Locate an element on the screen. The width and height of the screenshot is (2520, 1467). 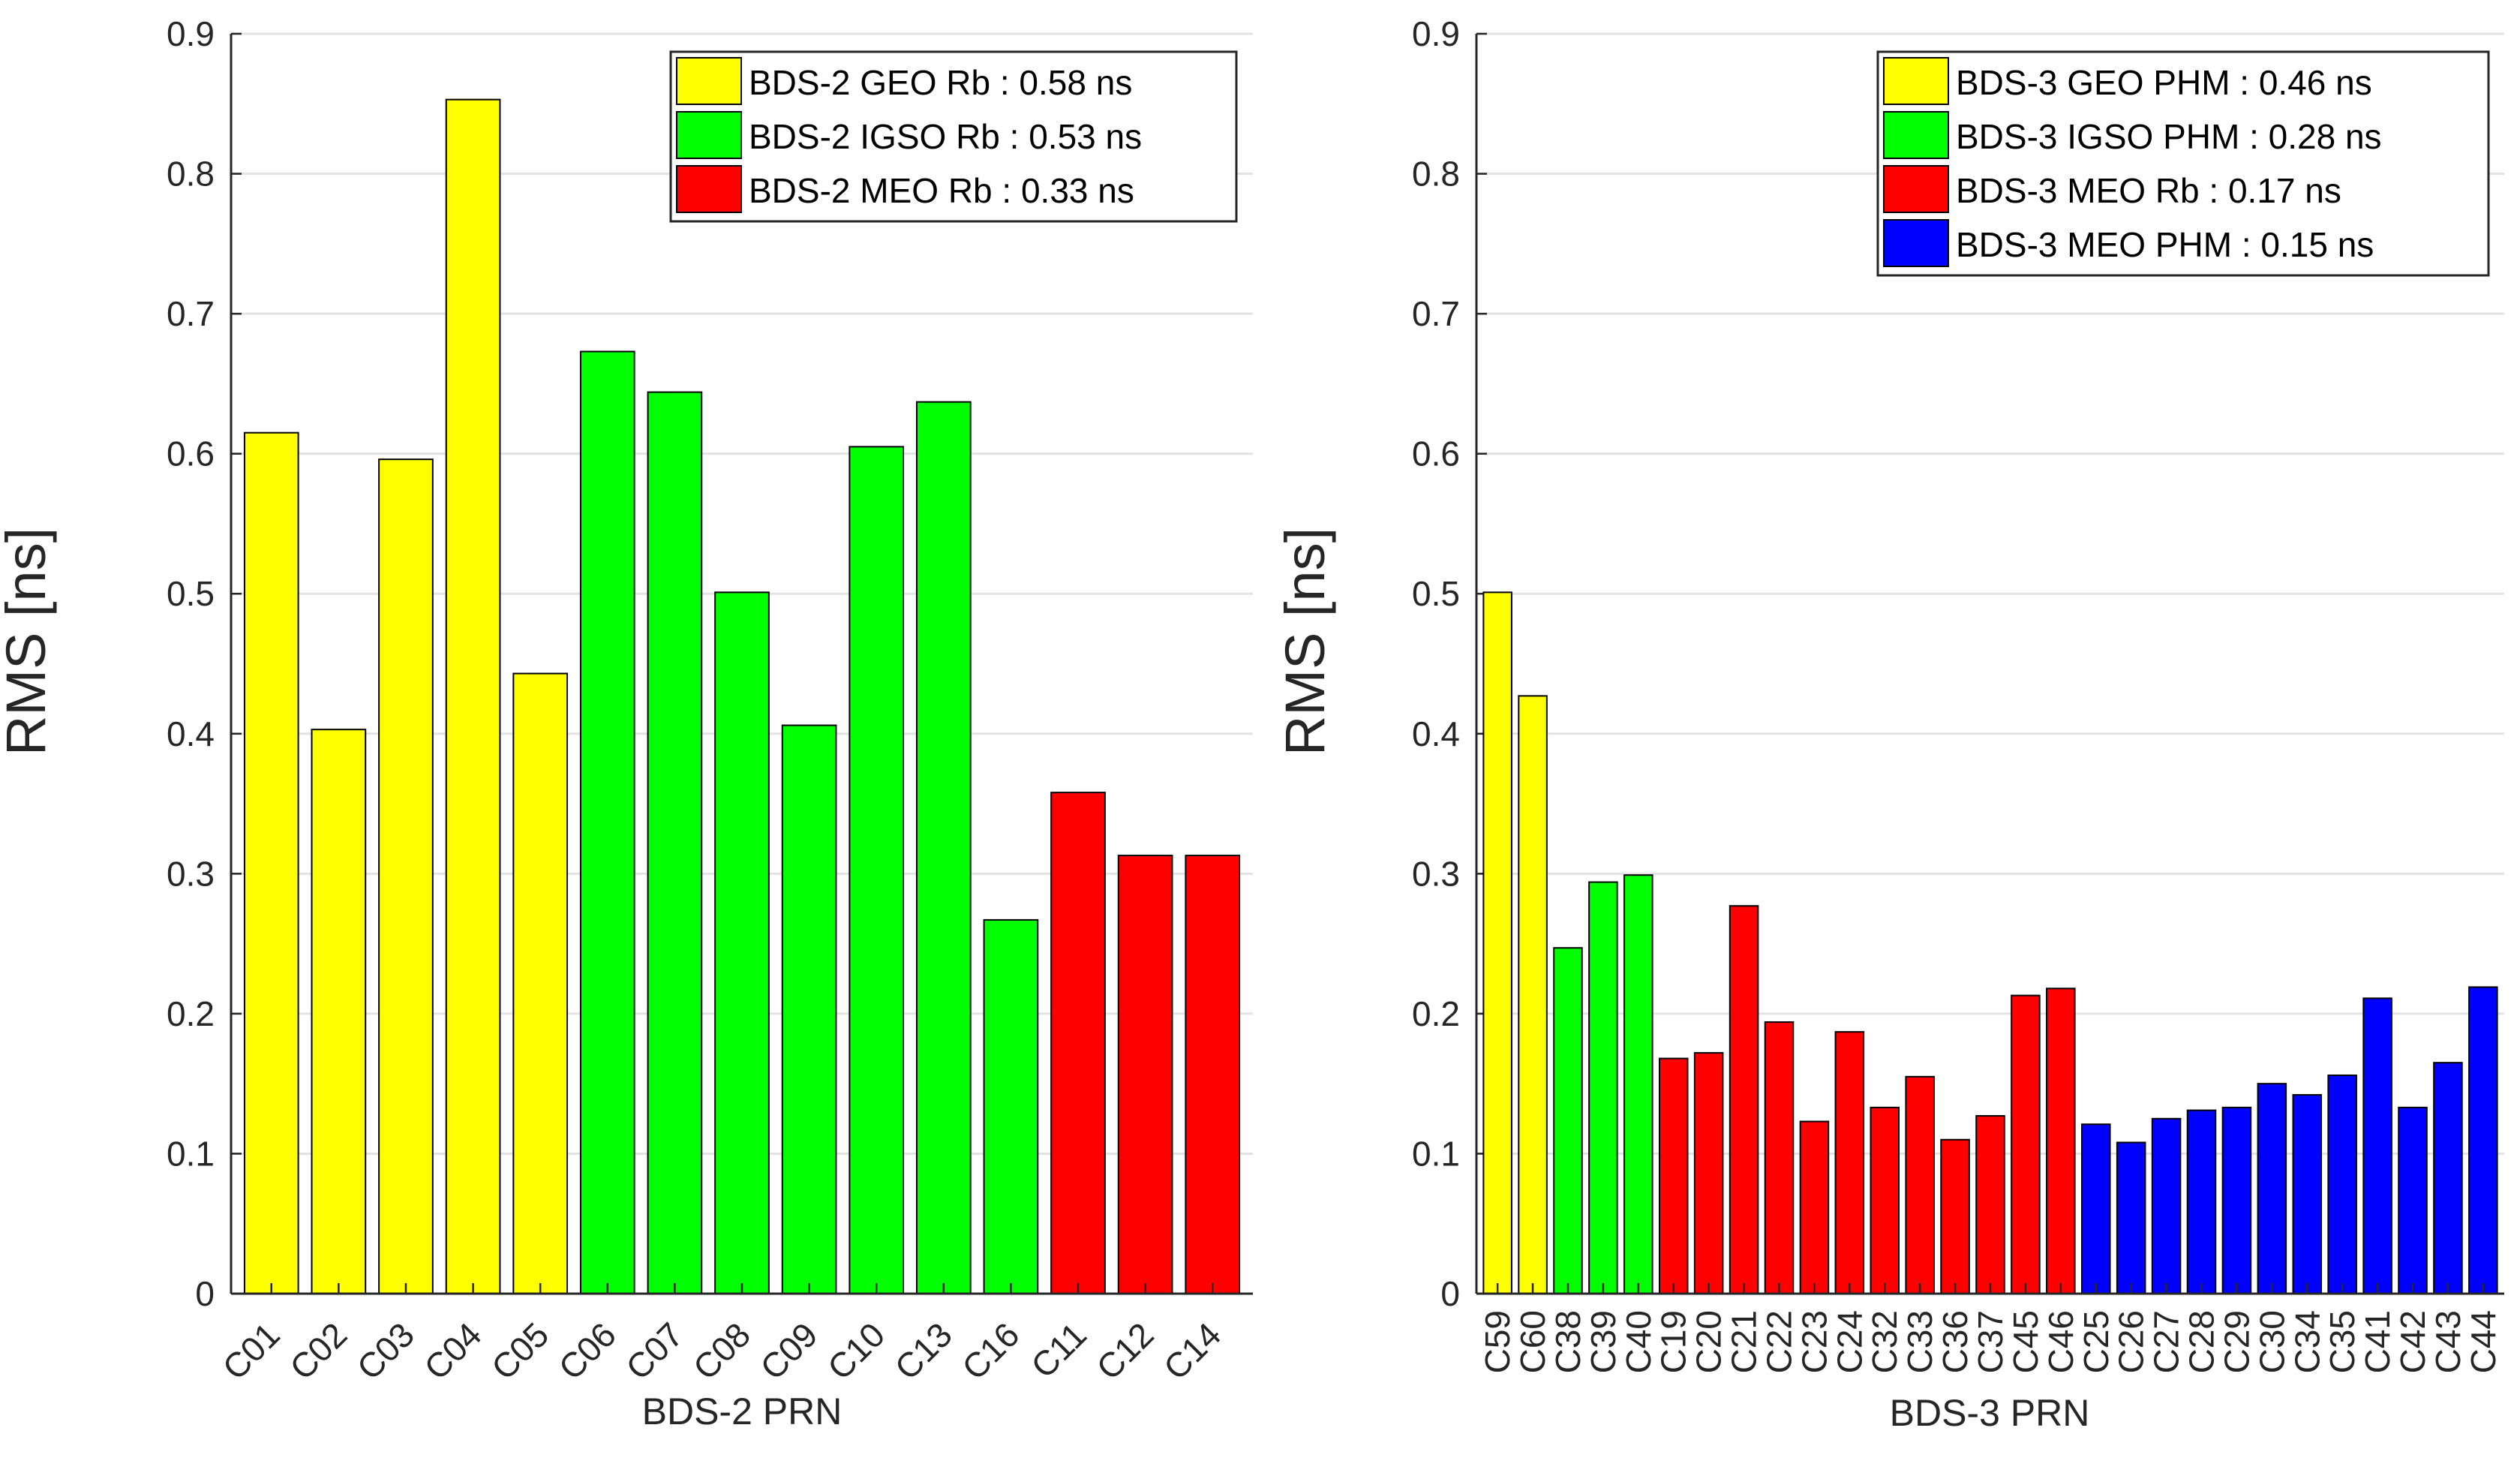
bds2-x-tick-label: C09 is located at coordinates (788, 1351).